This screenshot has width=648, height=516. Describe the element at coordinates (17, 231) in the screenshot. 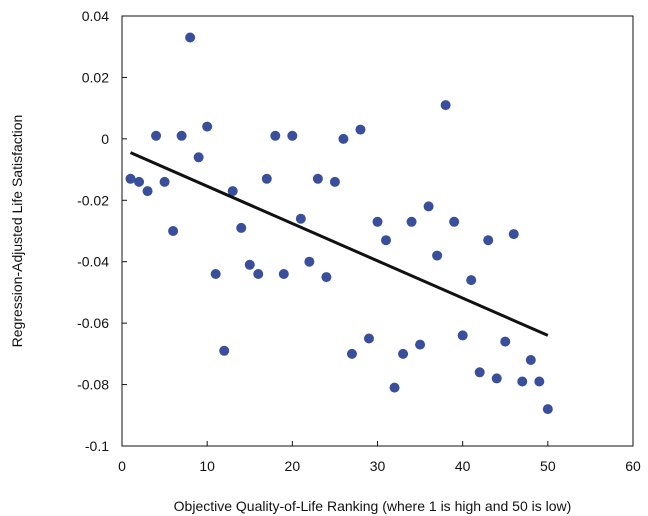

I see `y-axis-title: Regression-Adjusted Life Satisfaction` at that location.